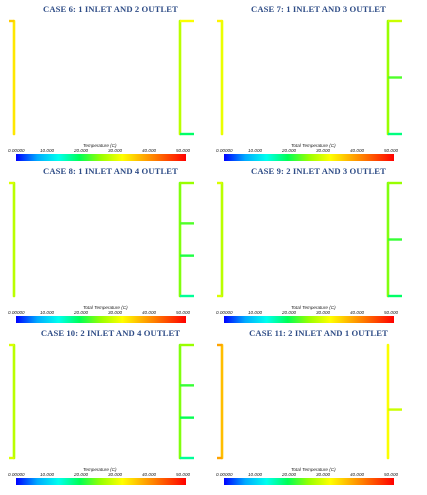 Image resolution: width=427 pixels, height=495 pixels. What do you see at coordinates (110, 333) in the screenshot?
I see `case-title: CASE 10: 2 INLET AND 4 OUTLET` at bounding box center [110, 333].